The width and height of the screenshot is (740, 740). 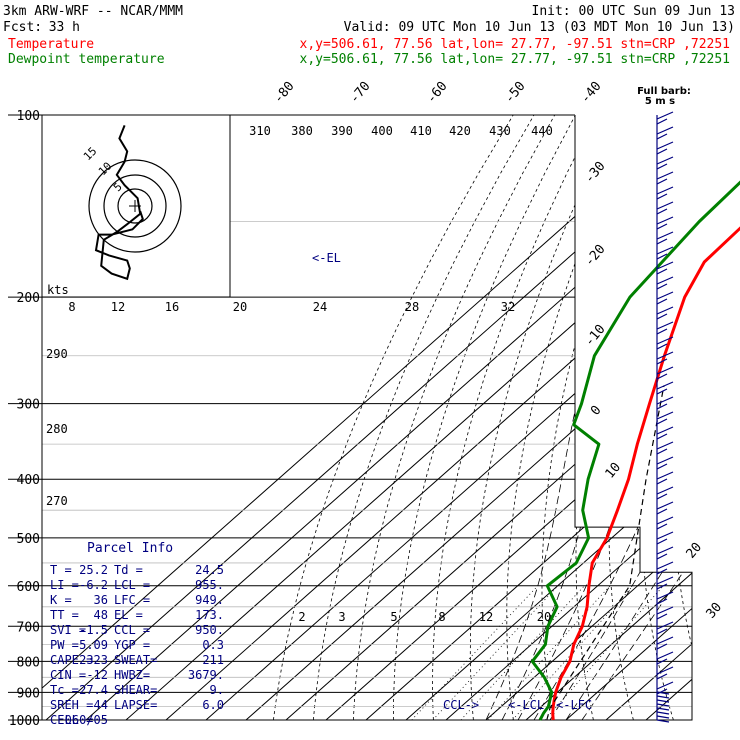 What do you see at coordinates (130, 548) in the screenshot?
I see `parcel-info-title: Parcel Info` at bounding box center [130, 548].